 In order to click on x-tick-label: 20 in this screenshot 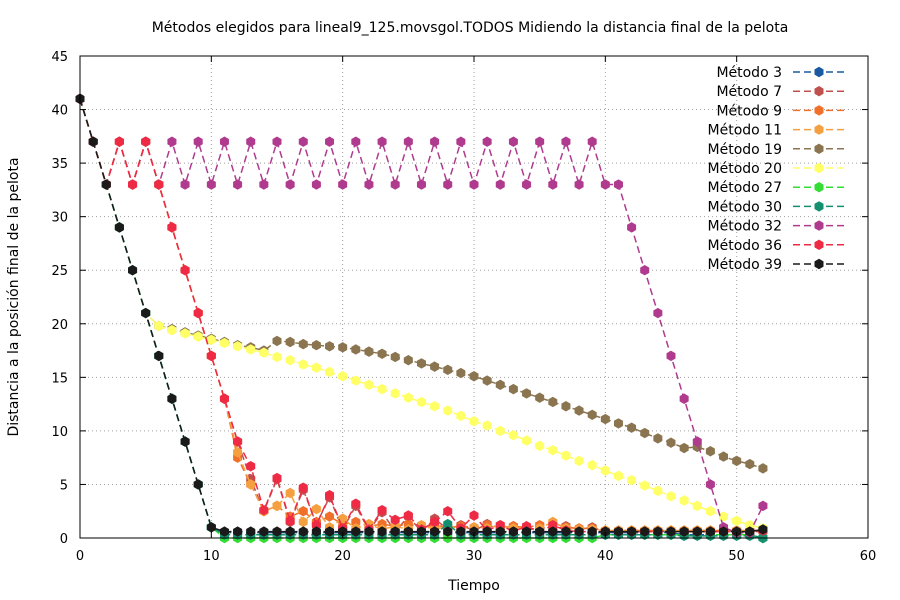, I will do `click(342, 556)`.